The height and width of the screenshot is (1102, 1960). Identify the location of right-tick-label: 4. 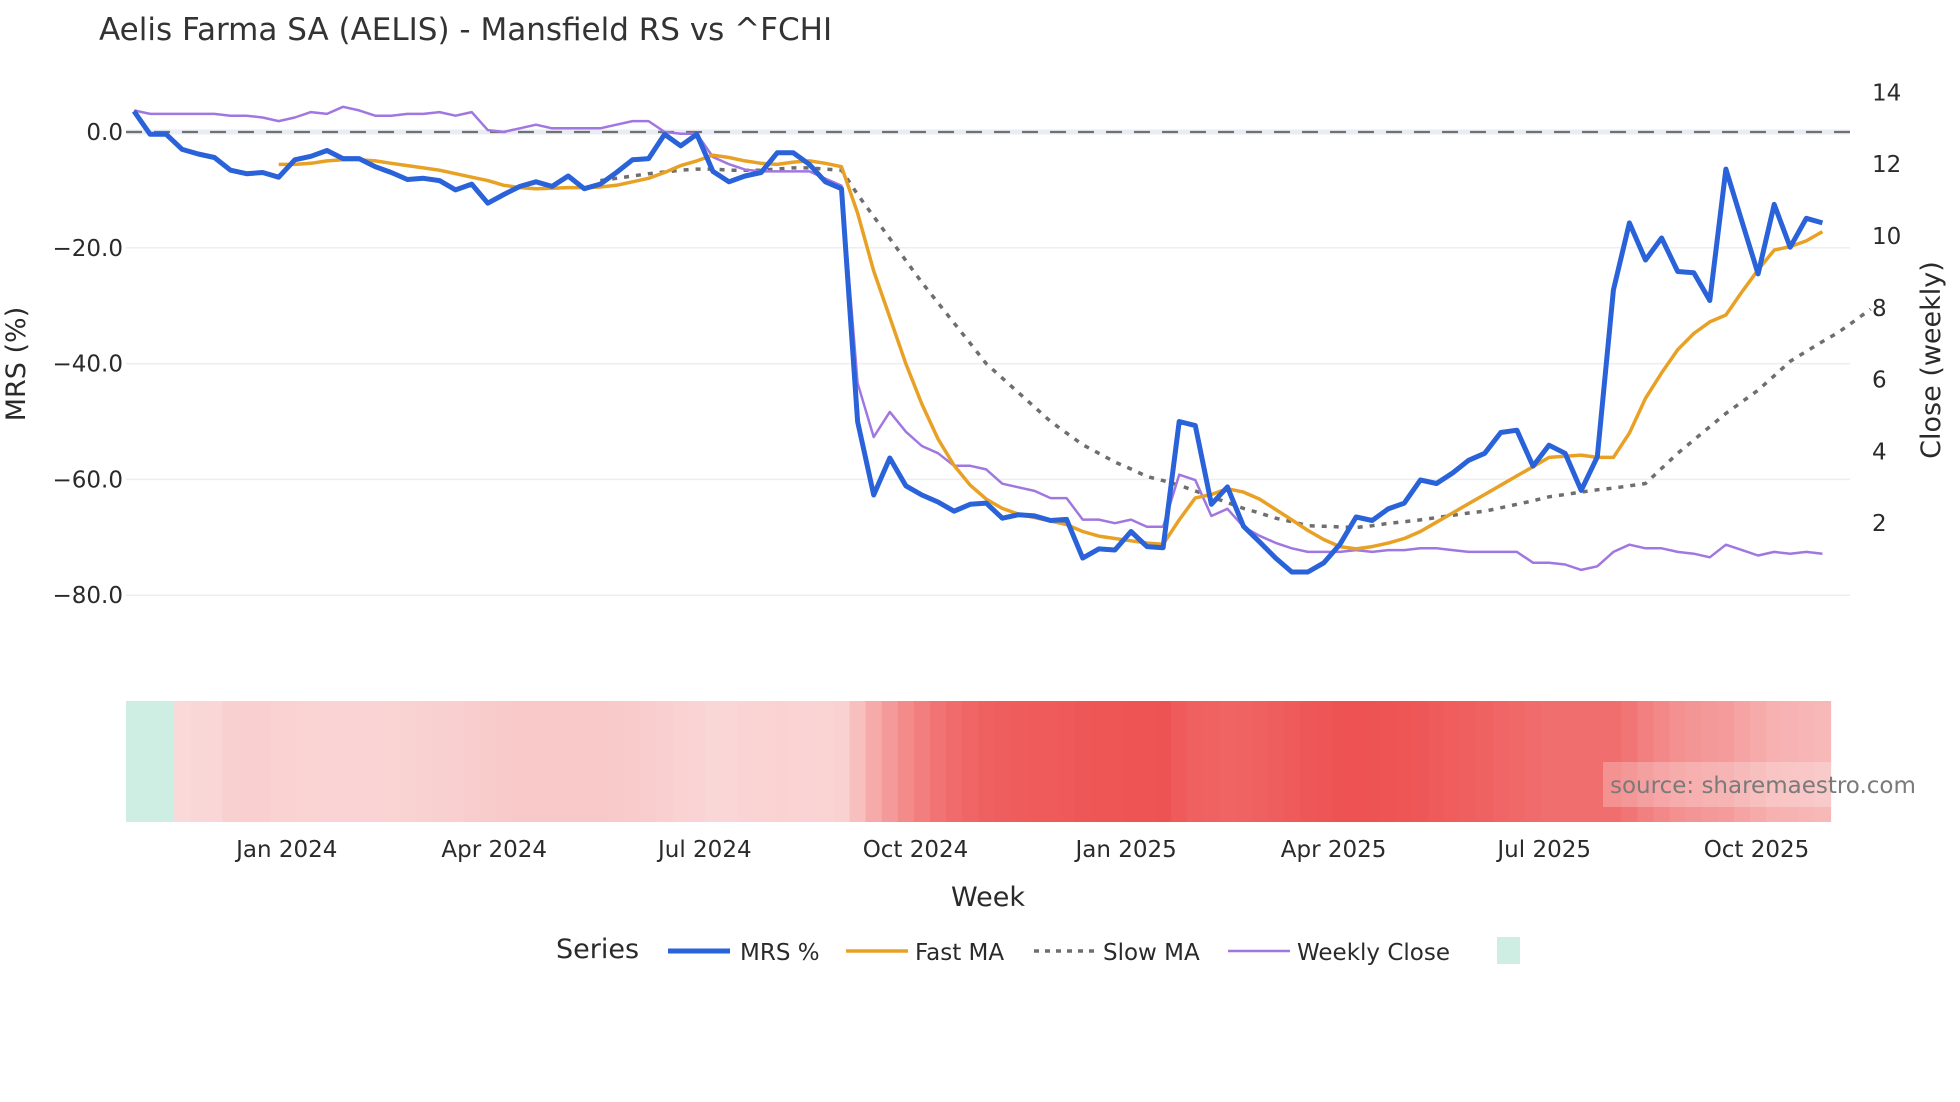
(1879, 452).